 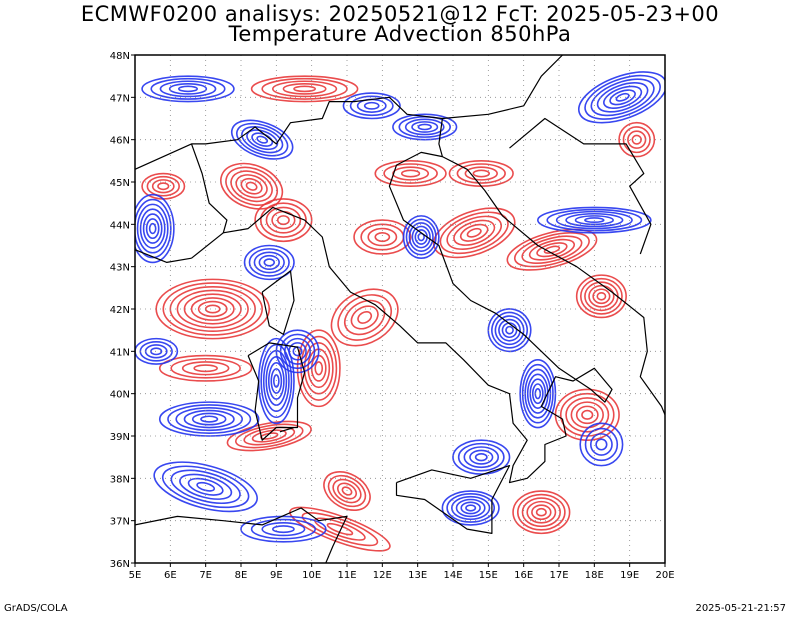 What do you see at coordinates (488, 575) in the screenshot?
I see `lon-tick-label: 15E` at bounding box center [488, 575].